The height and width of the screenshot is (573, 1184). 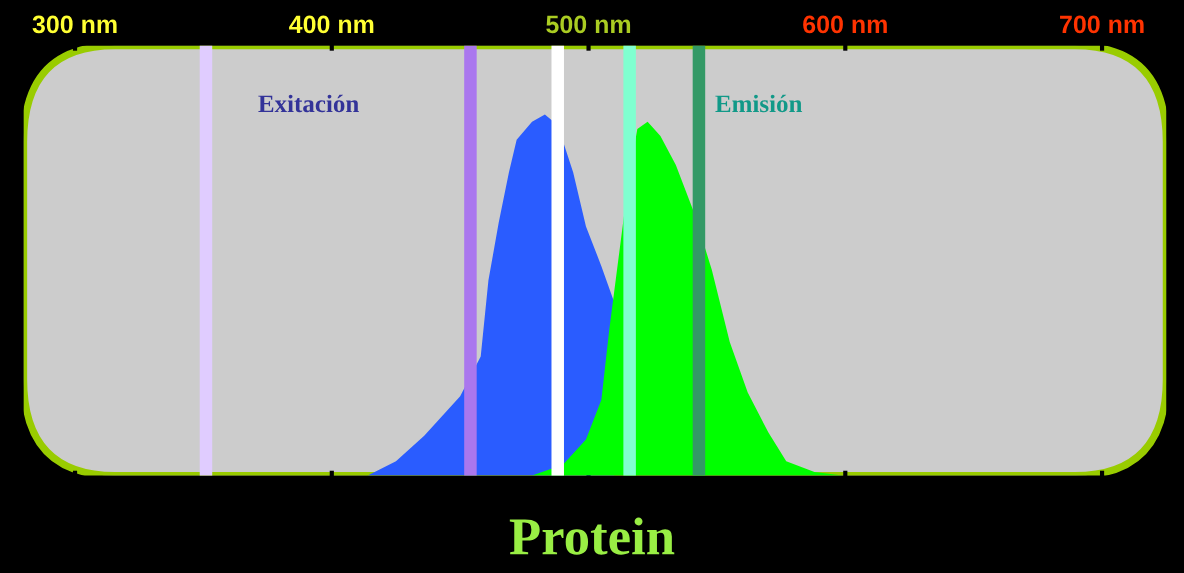 What do you see at coordinates (592, 536) in the screenshot?
I see `text: Protein` at bounding box center [592, 536].